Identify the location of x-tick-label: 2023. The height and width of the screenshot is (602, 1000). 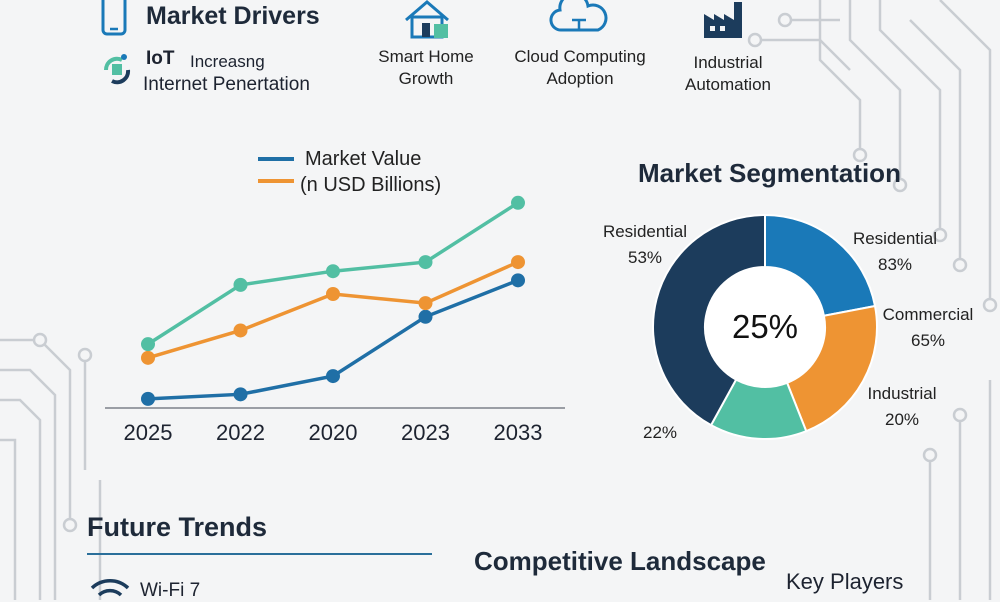
(425, 432).